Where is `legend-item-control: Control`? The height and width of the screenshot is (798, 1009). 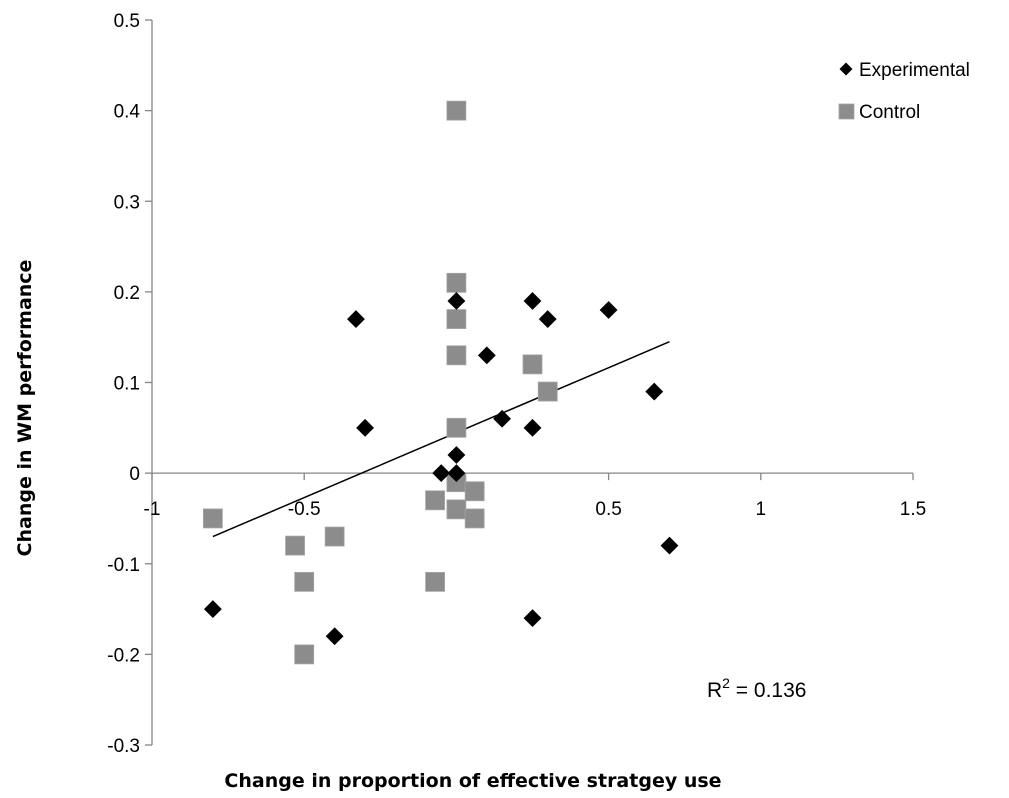
legend-item-control: Control is located at coordinates (879, 112).